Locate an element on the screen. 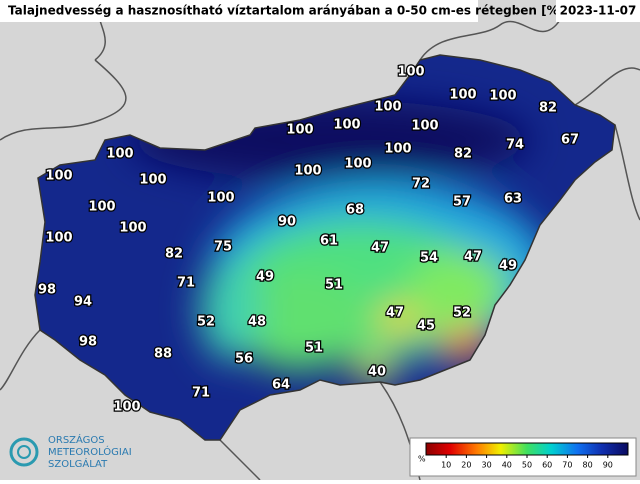 This screenshot has width=640, height=484. station-value: 72 is located at coordinates (421, 184).